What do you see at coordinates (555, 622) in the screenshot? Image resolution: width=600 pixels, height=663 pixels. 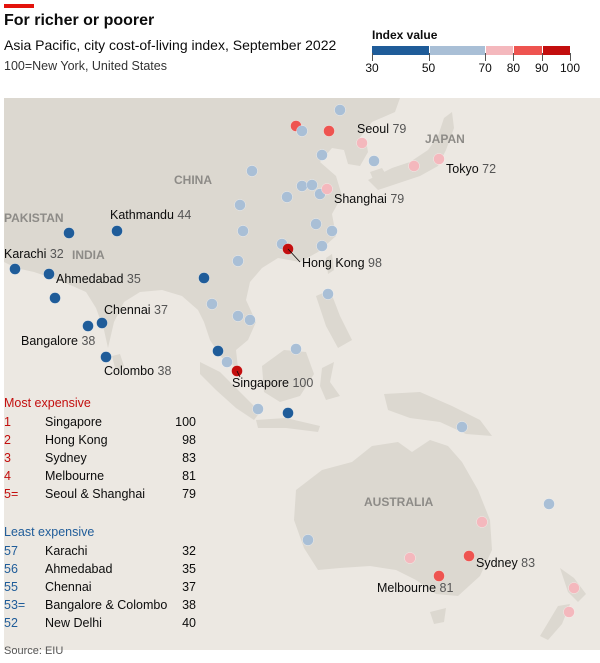 I see `new-zealand-south` at bounding box center [555, 622].